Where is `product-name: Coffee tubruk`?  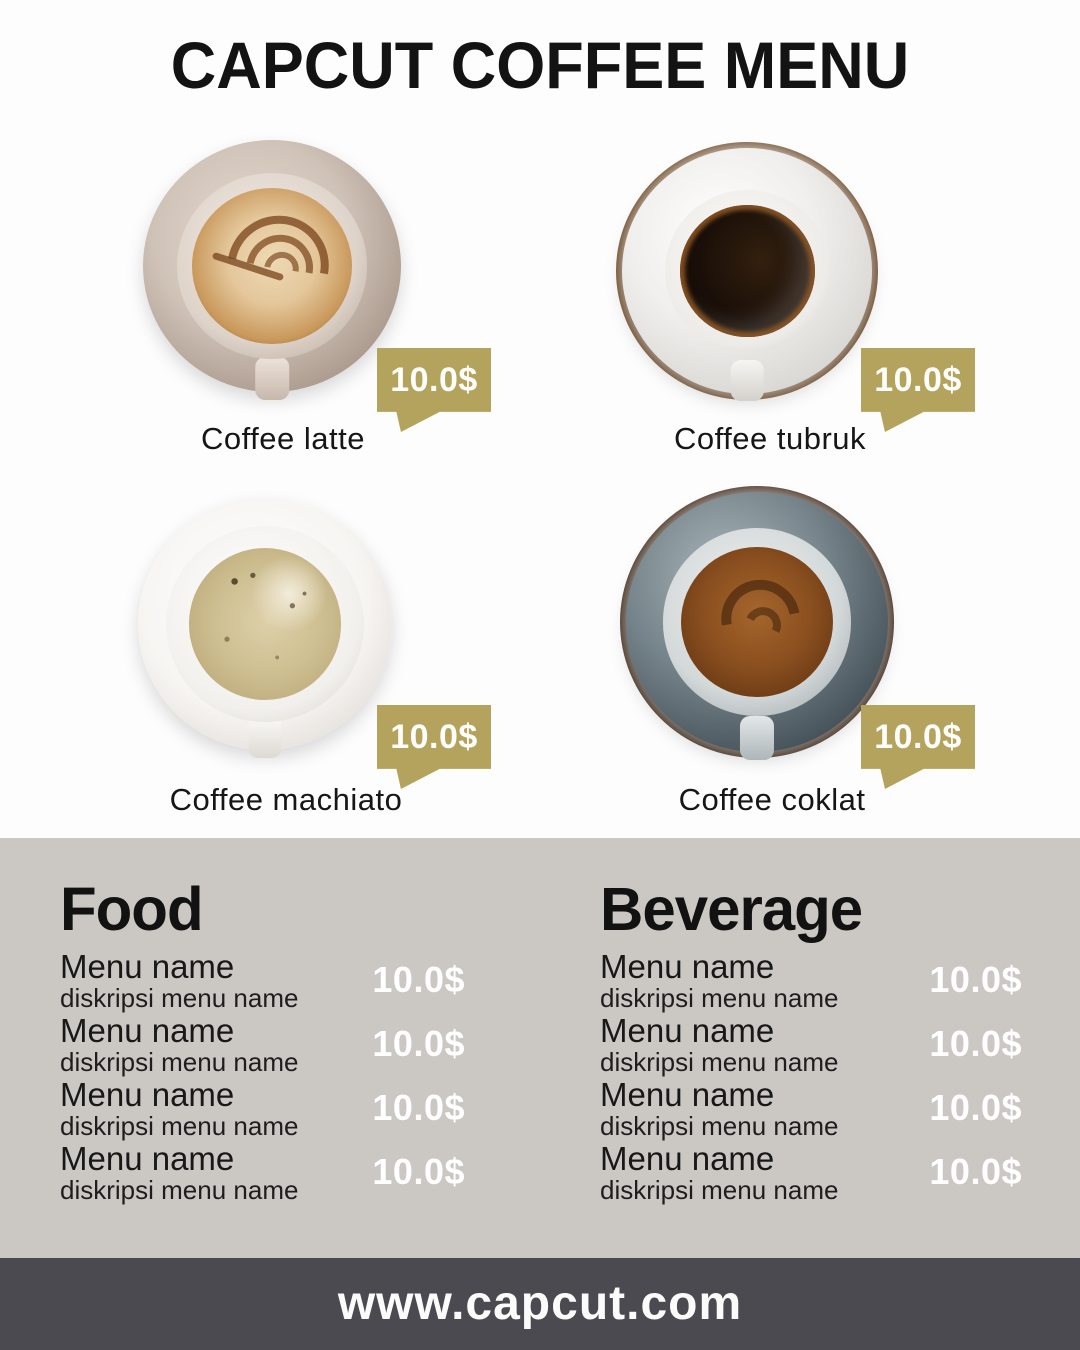
product-name: Coffee tubruk is located at coordinates (770, 438).